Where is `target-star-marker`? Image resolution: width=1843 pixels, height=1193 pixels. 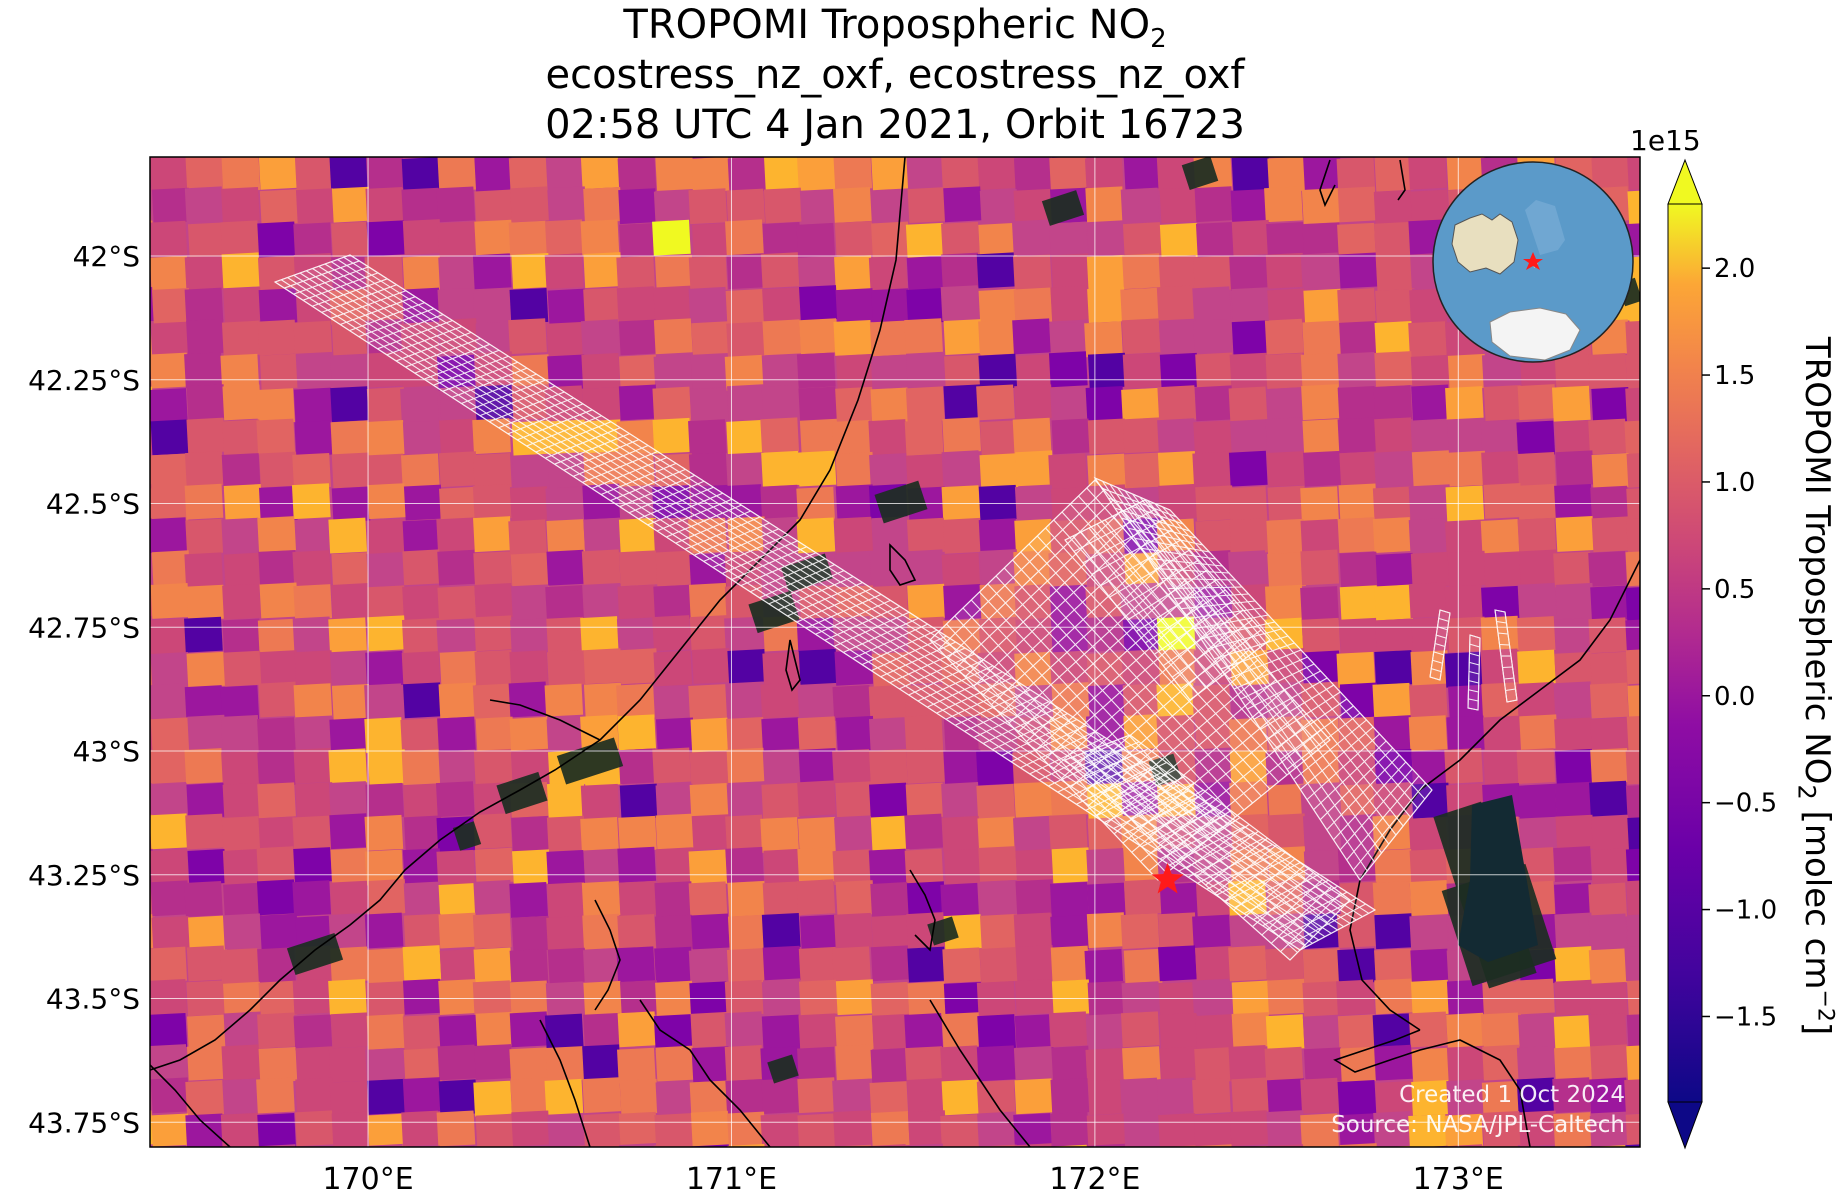
target-star-marker is located at coordinates (1167, 878).